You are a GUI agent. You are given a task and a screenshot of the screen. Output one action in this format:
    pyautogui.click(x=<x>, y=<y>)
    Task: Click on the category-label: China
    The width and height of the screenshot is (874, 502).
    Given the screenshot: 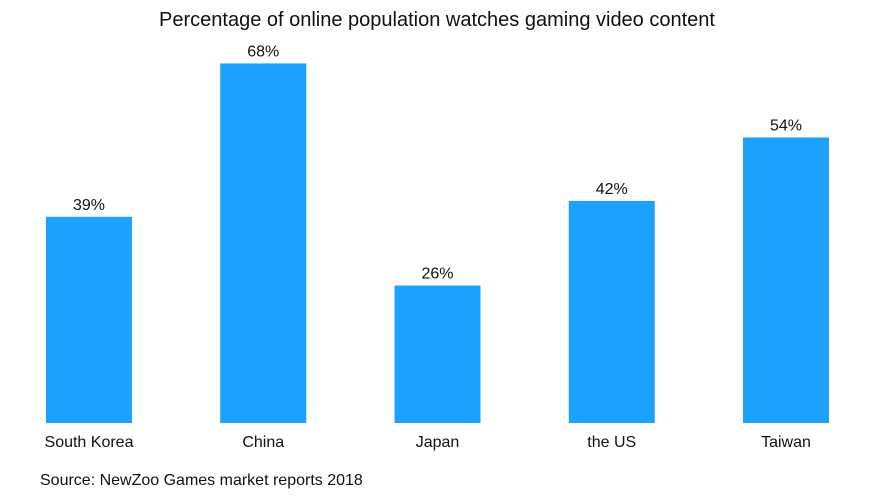 What is the action you would take?
    pyautogui.click(x=263, y=442)
    